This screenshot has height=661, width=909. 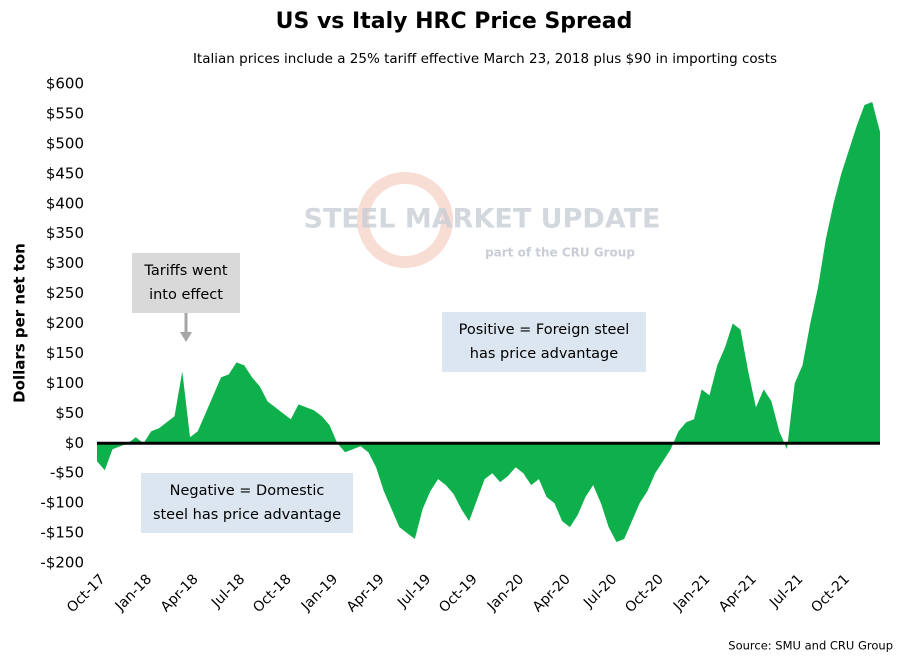 What do you see at coordinates (86, 593) in the screenshot?
I see `x-tick-label: Oct-17` at bounding box center [86, 593].